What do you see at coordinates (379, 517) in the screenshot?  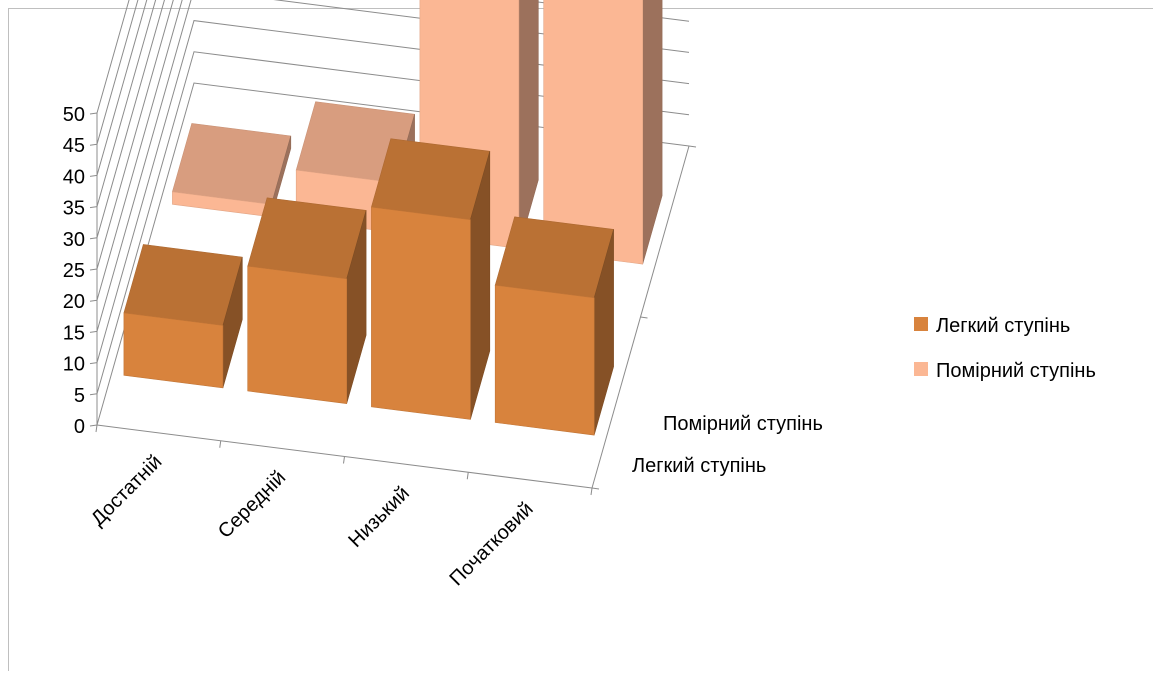 I see `x-tick-label: Низький` at bounding box center [379, 517].